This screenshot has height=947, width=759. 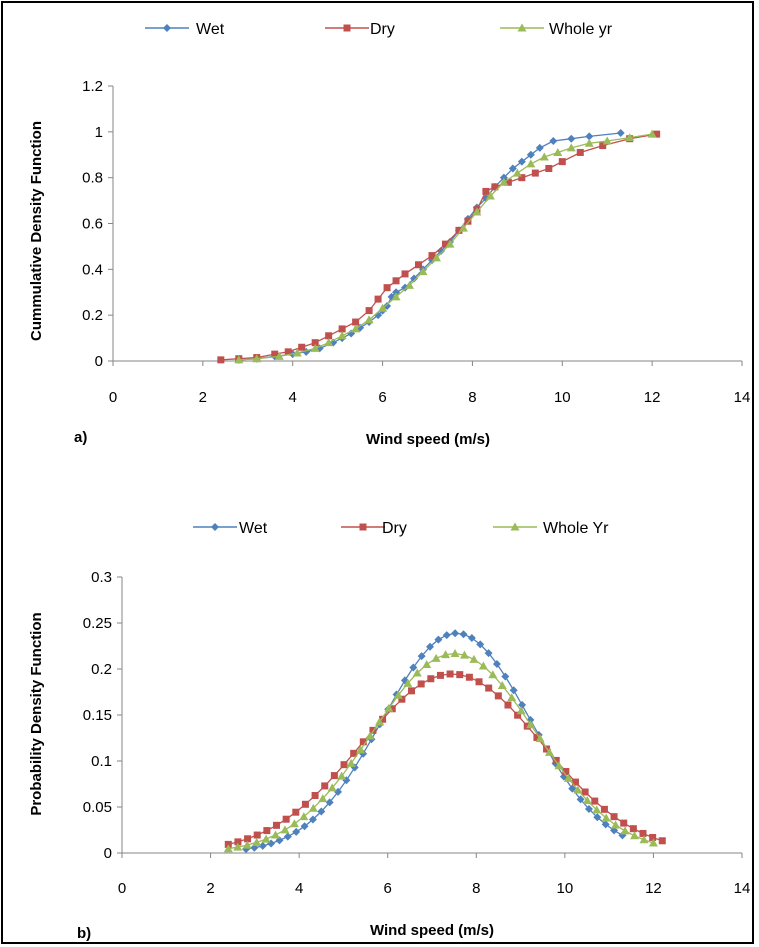 What do you see at coordinates (299, 888) in the screenshot?
I see `x-tick-label: 4` at bounding box center [299, 888].